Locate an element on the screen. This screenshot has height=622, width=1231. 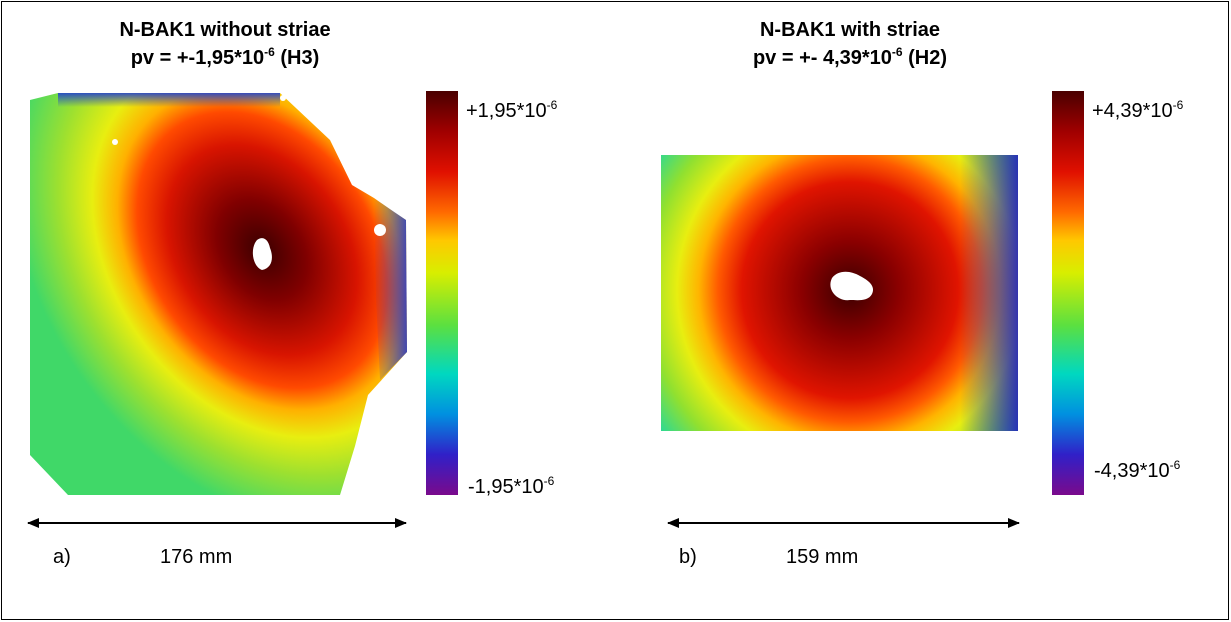
colorbar-b-min-base: -4,39*10 is located at coordinates (1132, 471).